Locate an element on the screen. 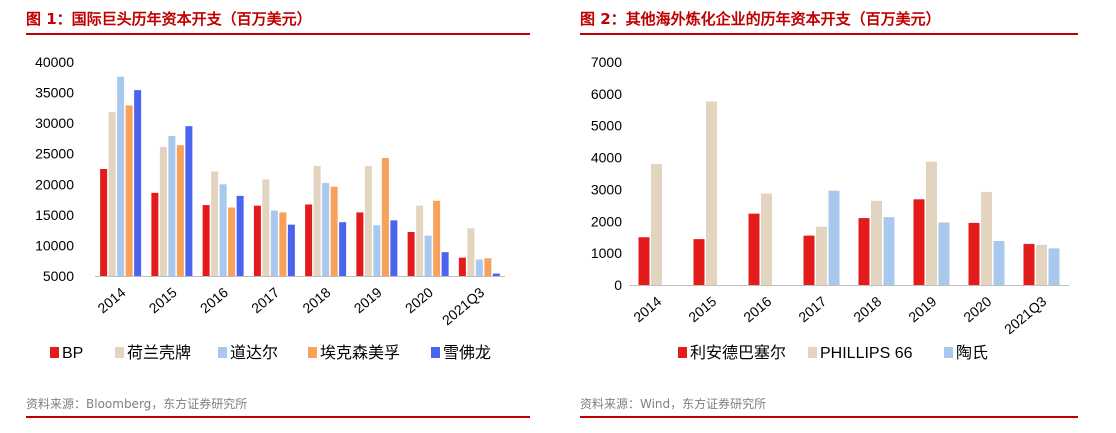 The height and width of the screenshot is (433, 1116). source-note: 资料来源：Bloomberg，东方证券研究所 is located at coordinates (137, 404).